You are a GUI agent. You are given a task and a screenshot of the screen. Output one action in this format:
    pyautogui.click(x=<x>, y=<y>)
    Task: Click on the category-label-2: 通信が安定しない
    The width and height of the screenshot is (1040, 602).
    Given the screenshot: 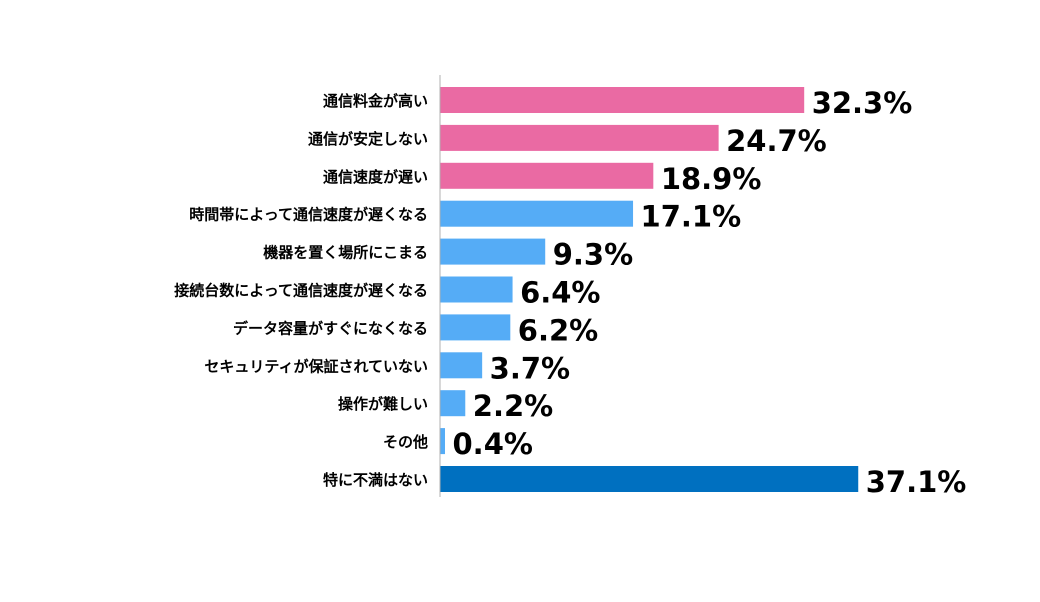 What is the action you would take?
    pyautogui.click(x=368, y=139)
    